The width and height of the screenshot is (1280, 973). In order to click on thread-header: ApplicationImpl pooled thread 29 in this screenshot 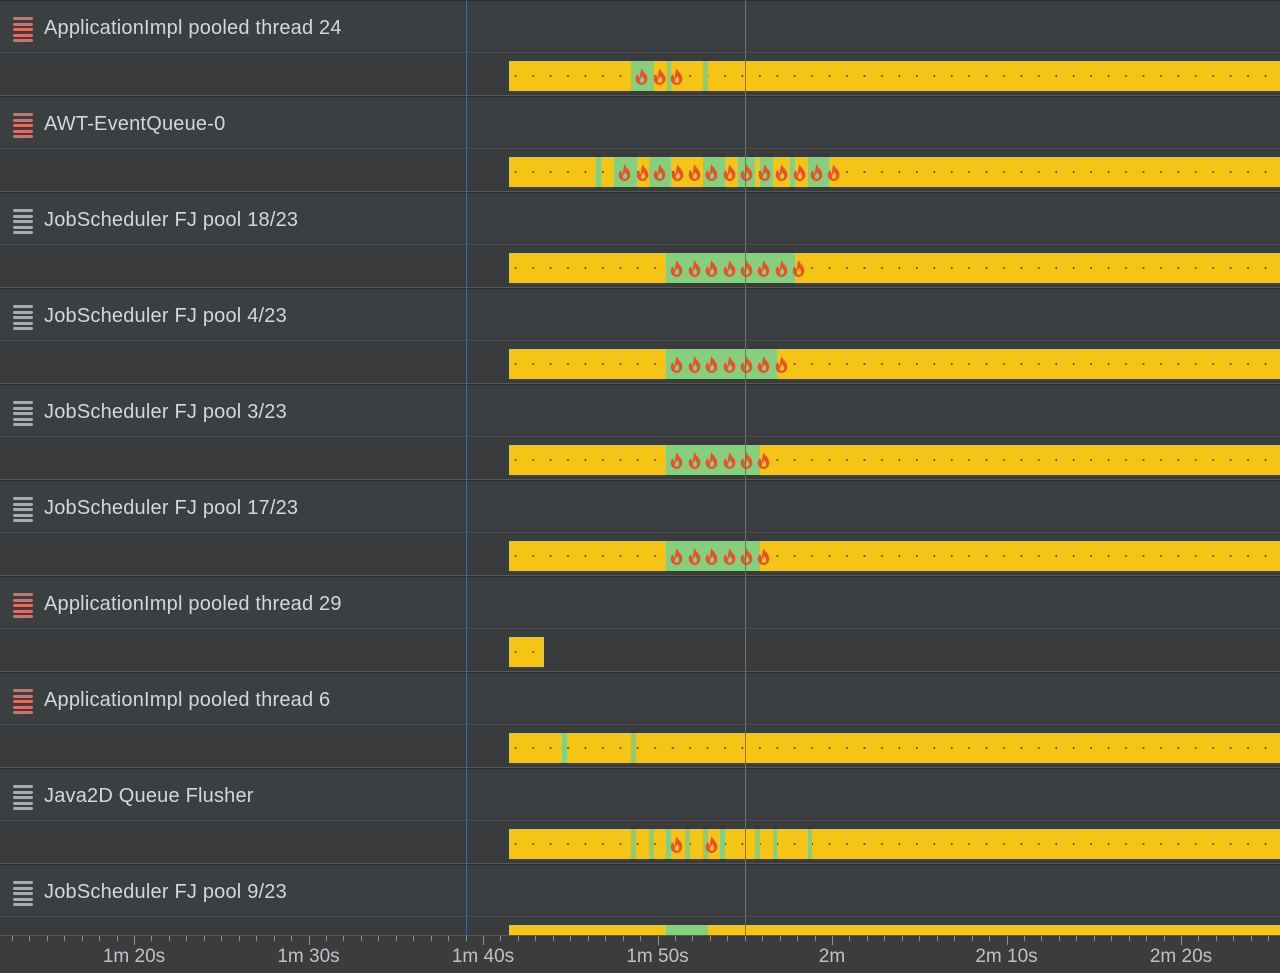, I will do `click(640, 602)`.